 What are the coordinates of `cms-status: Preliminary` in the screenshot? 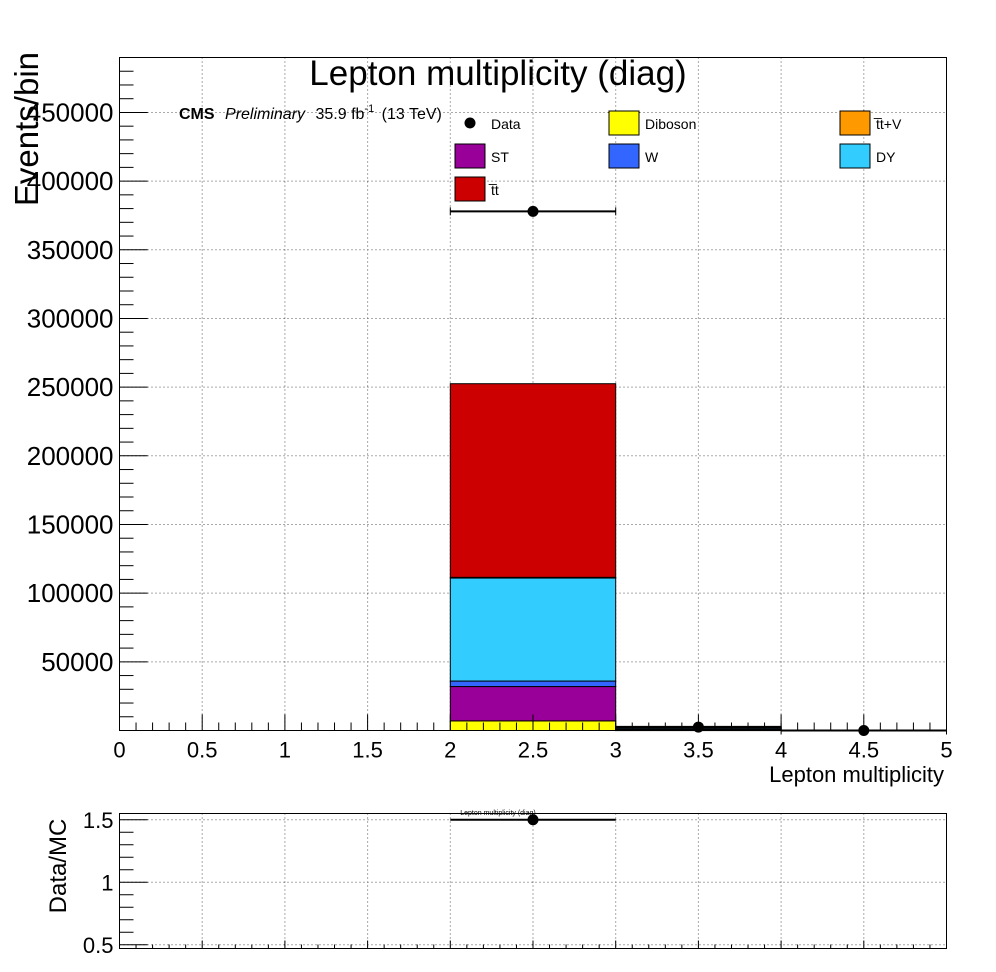 It's located at (265, 114).